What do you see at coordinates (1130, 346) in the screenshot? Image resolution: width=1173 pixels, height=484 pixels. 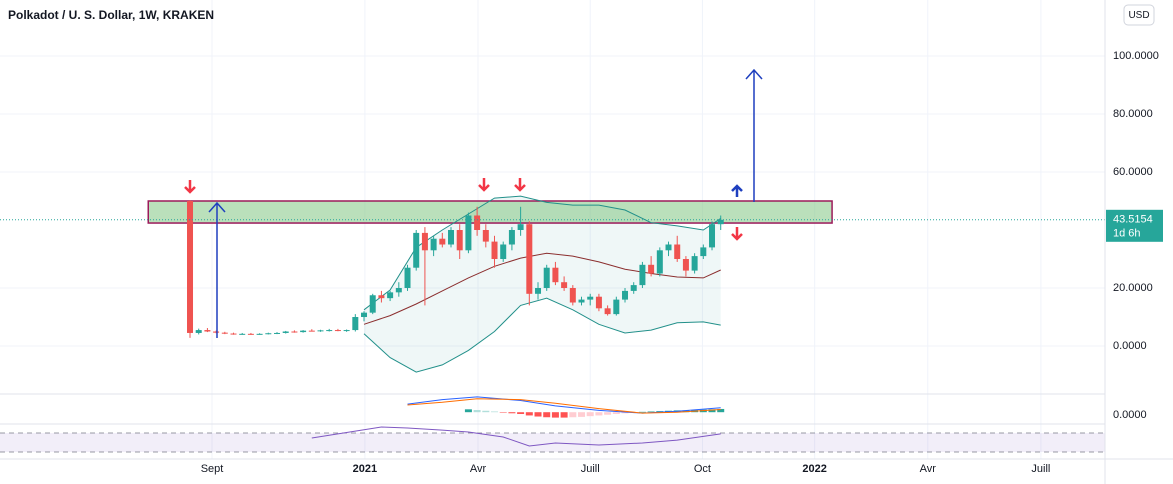 I see `y-tick-label: 0.0000` at bounding box center [1130, 346].